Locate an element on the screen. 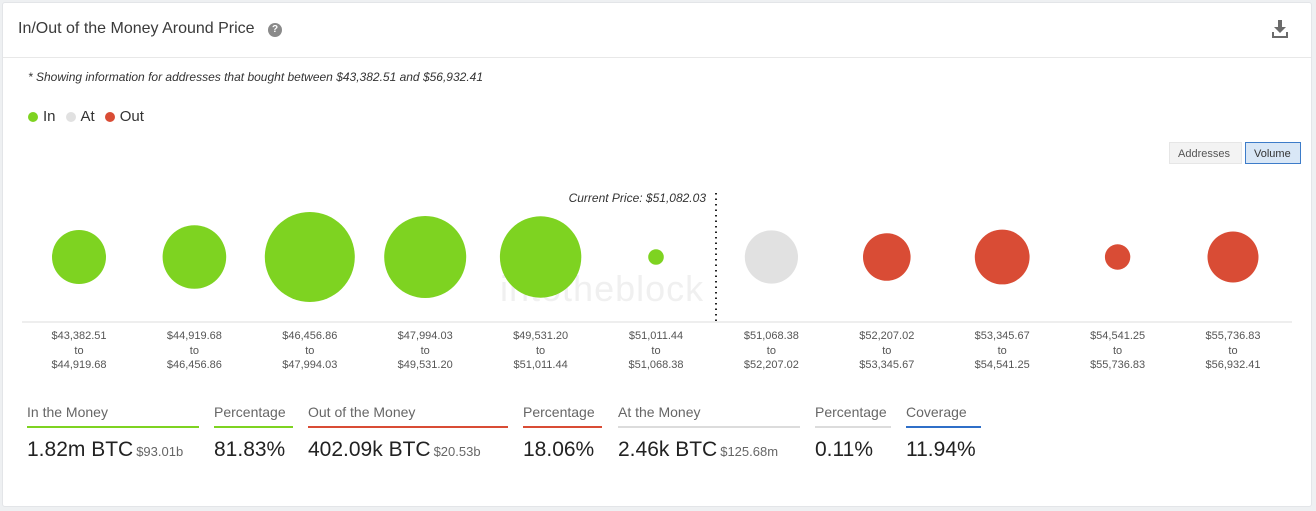 This screenshot has height=511, width=1316. stat-sub-value: $125.68m is located at coordinates (749, 451).